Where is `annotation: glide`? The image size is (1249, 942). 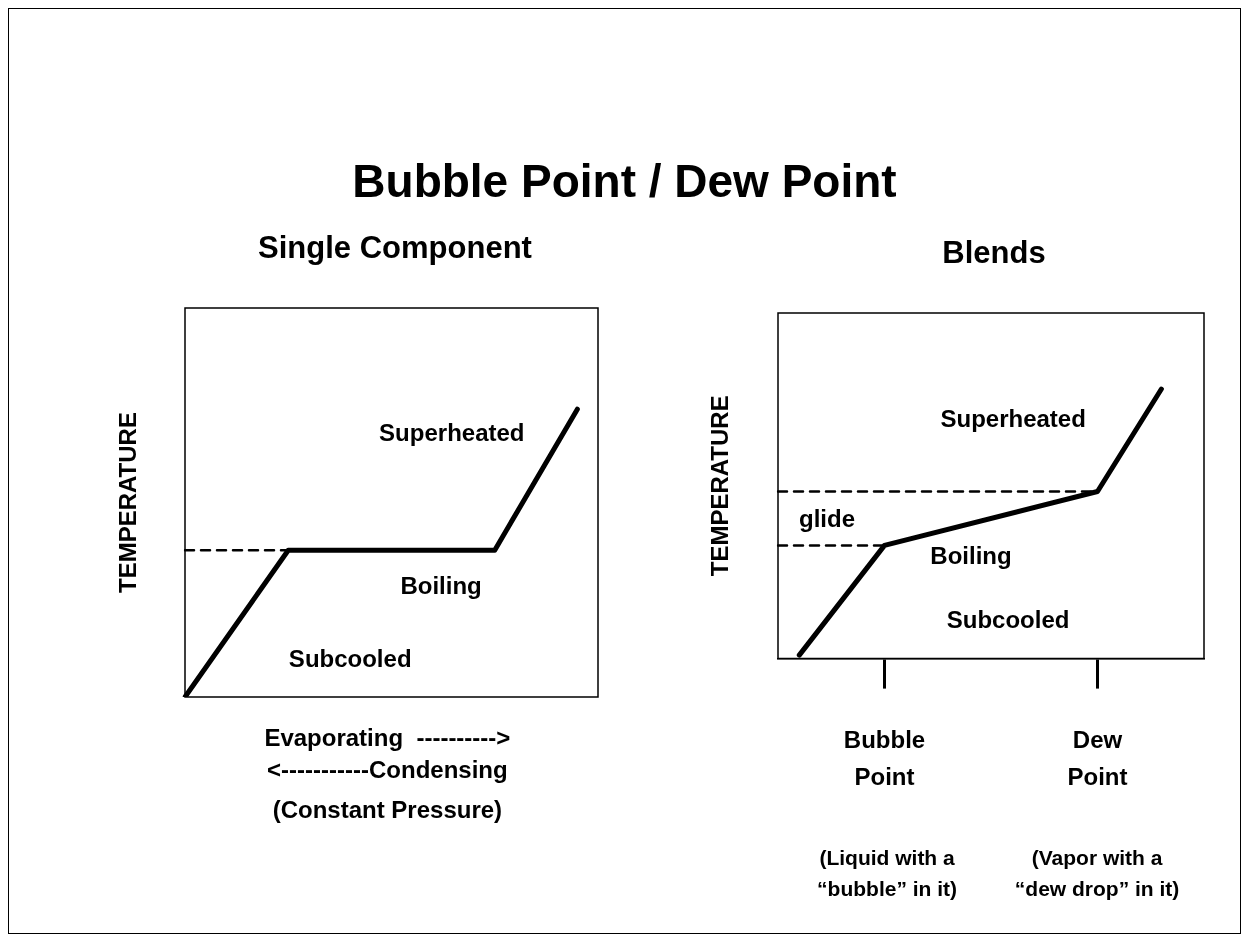
annotation: glide is located at coordinates (826, 518).